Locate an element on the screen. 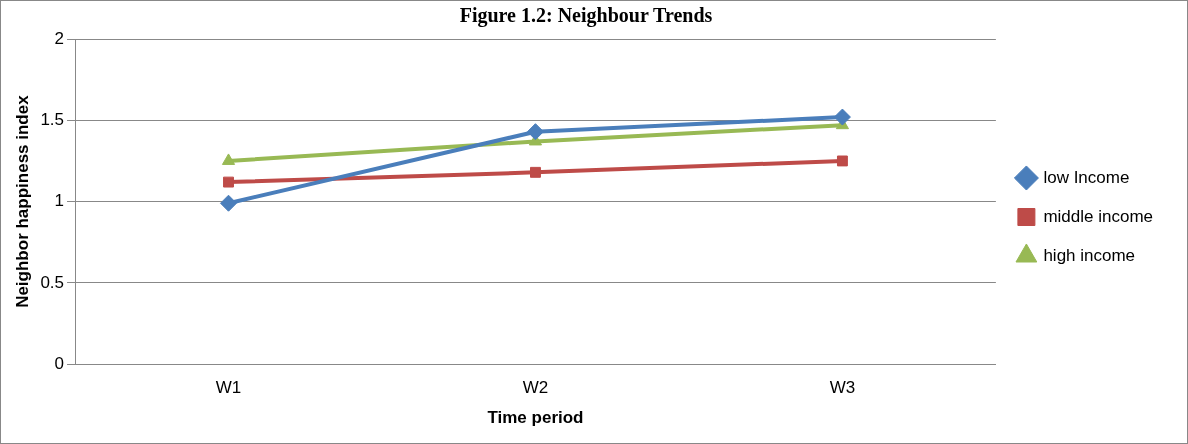  chart-title: Figure 1.2: Neighbour Trends is located at coordinates (586, 16).